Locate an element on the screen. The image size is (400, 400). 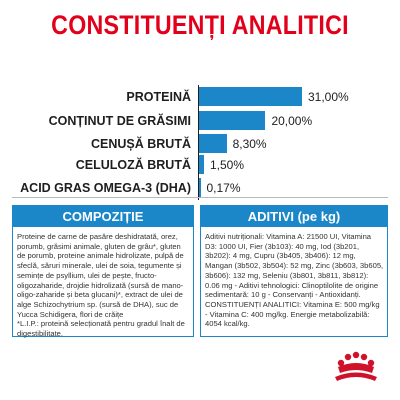
bar-row: PROTEINĂ 31,00% is located at coordinates (200, 97).